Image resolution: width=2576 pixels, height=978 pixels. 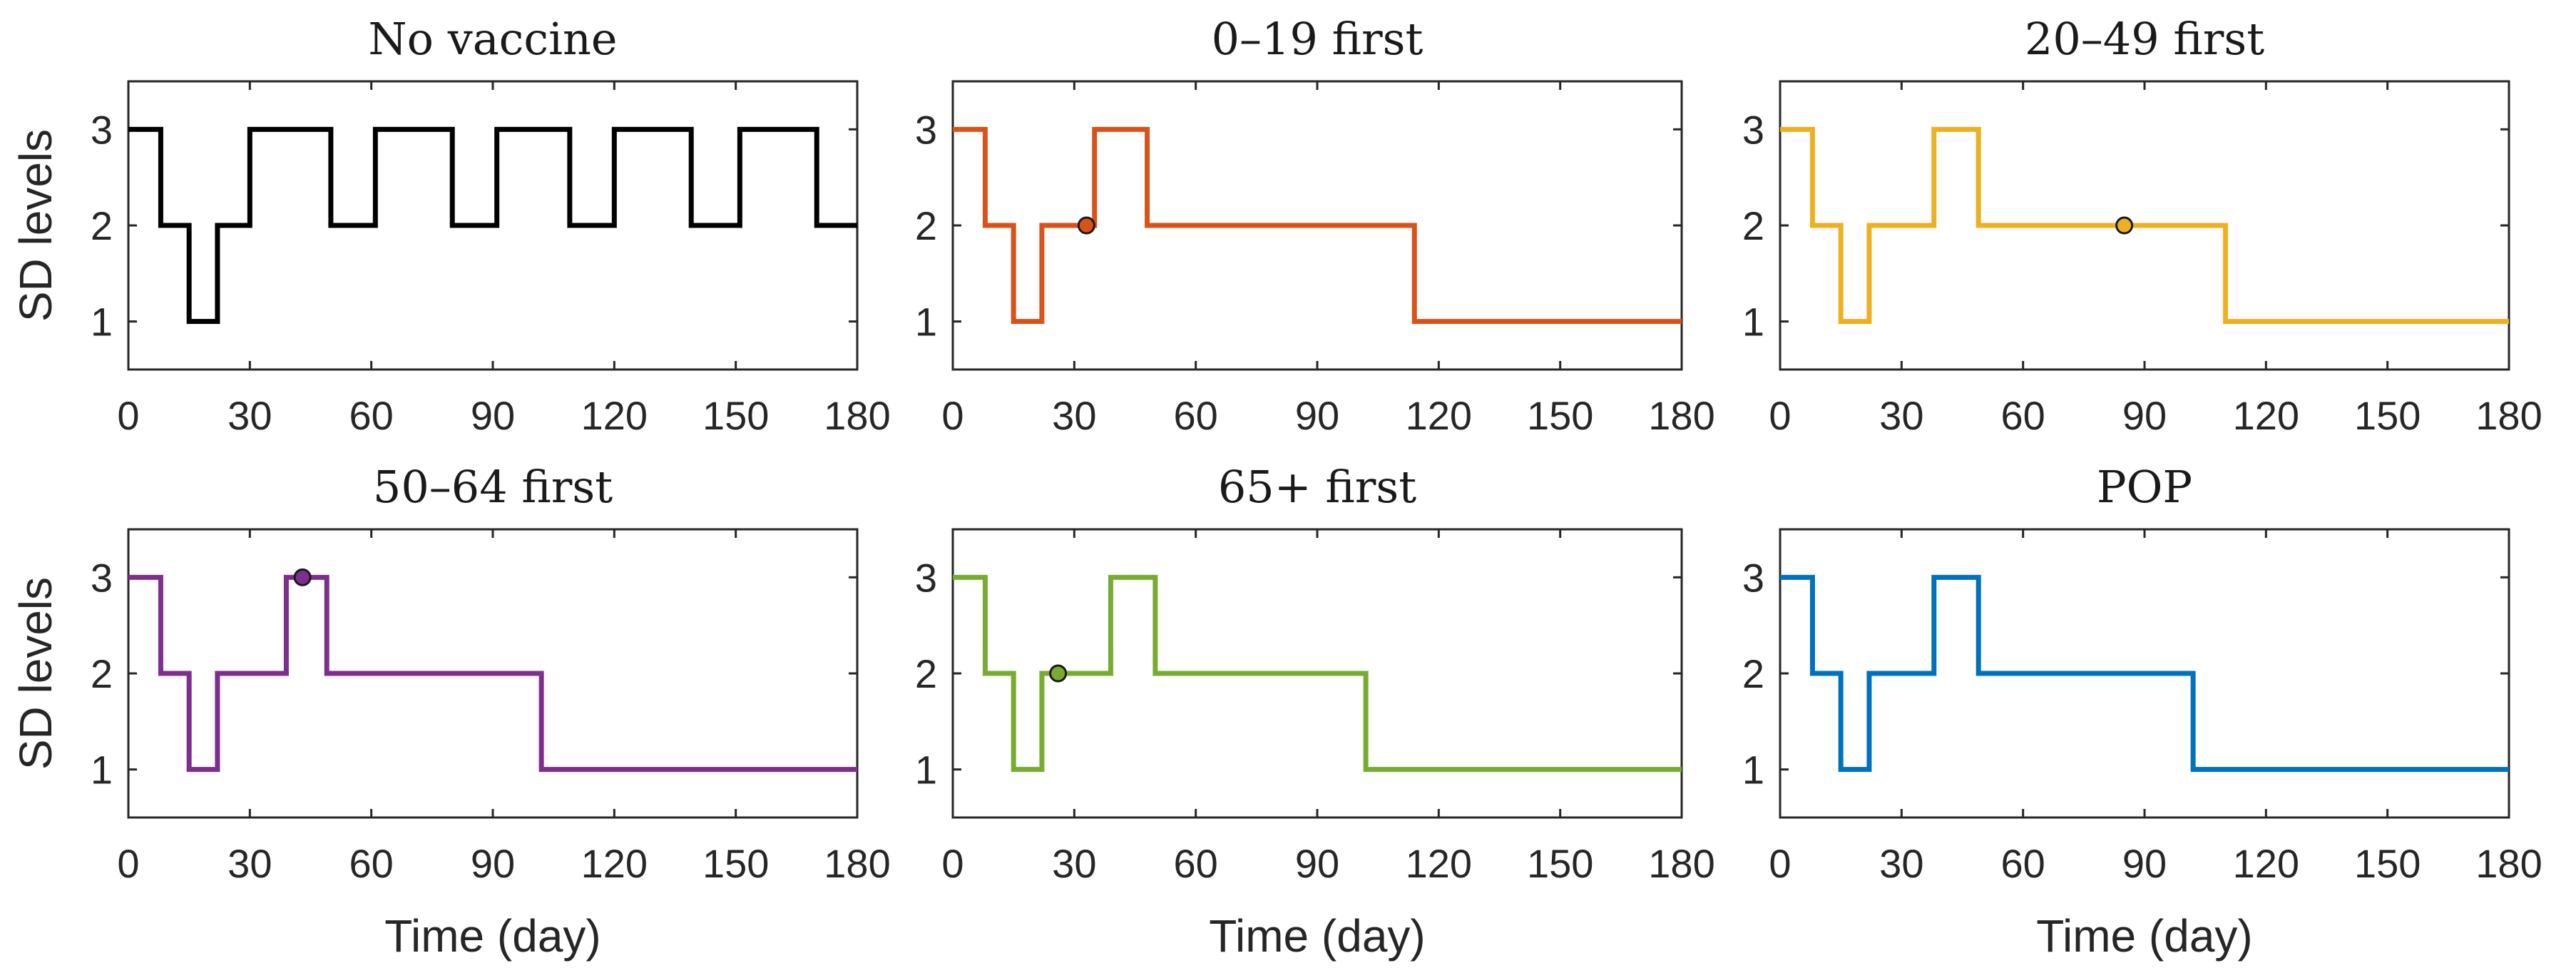 I want to click on panel-title: 50–64 first, so click(x=493, y=487).